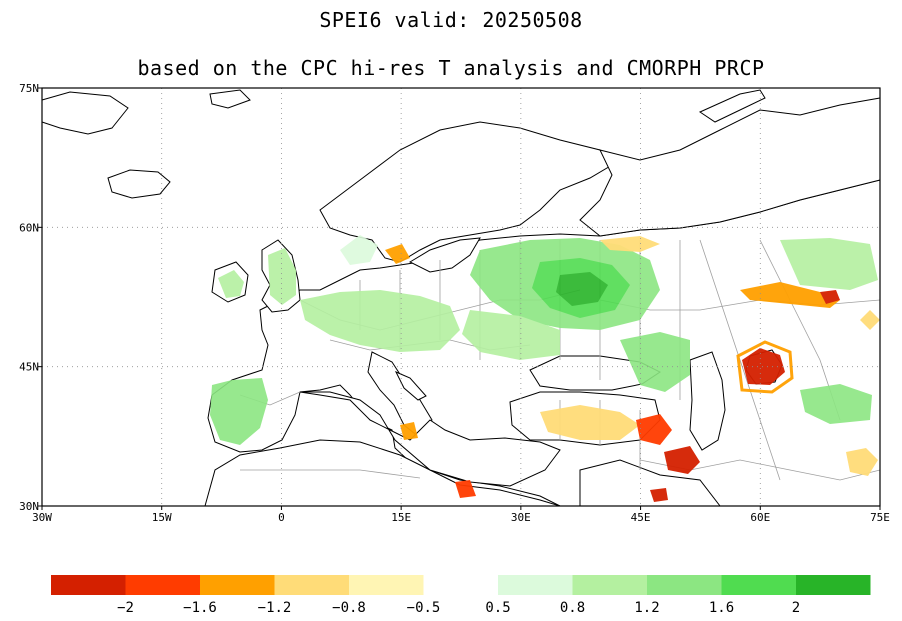 The width and height of the screenshot is (902, 621). Describe the element at coordinates (349, 608) in the screenshot. I see `legend-label: −0.8` at that location.